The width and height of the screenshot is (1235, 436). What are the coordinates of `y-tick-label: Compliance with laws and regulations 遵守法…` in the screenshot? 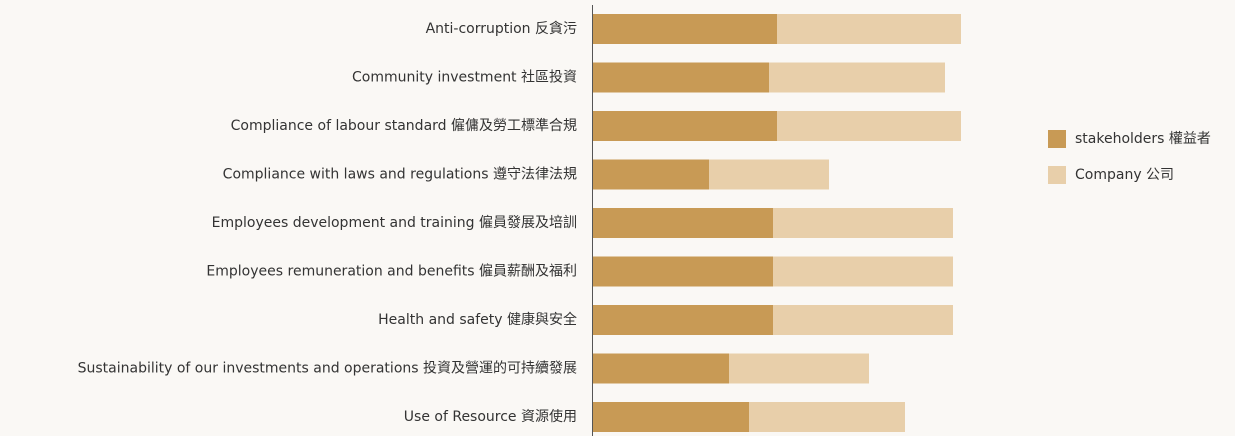 It's located at (400, 174).